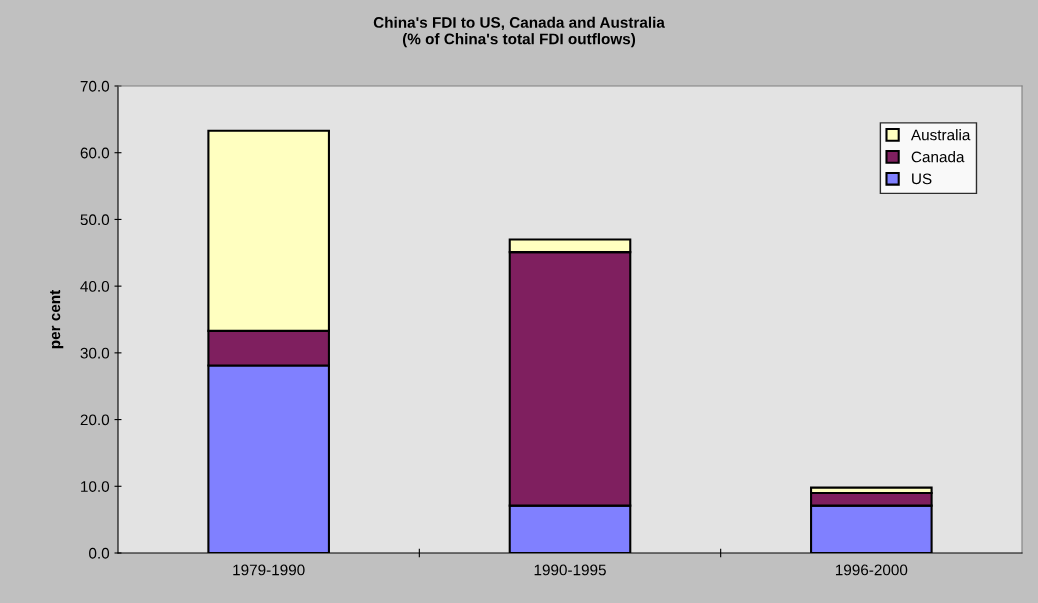 The width and height of the screenshot is (1038, 603). What do you see at coordinates (95, 86) in the screenshot?
I see `y-tick-label: 70.0` at bounding box center [95, 86].